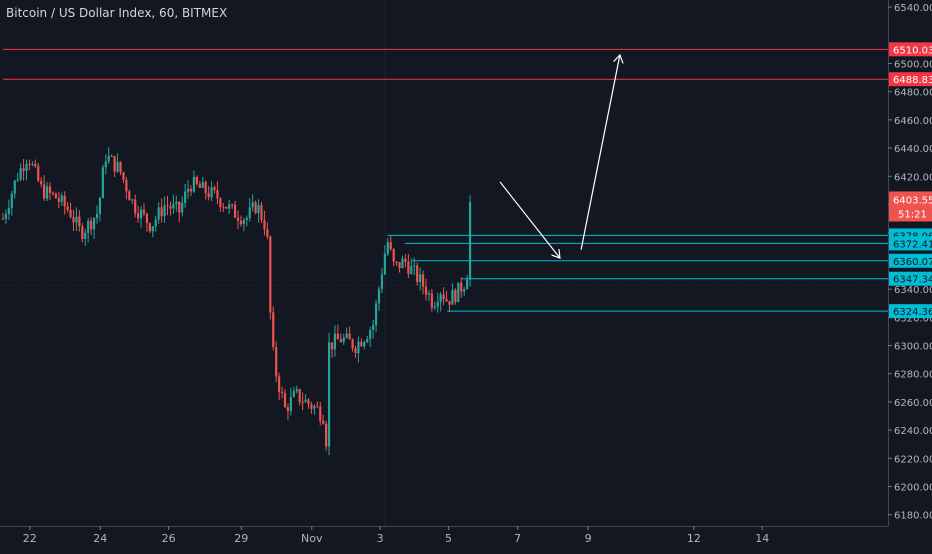 The image size is (932, 554). What do you see at coordinates (912, 50) in the screenshot?
I see `level-price-label: 6510.03` at bounding box center [912, 50].